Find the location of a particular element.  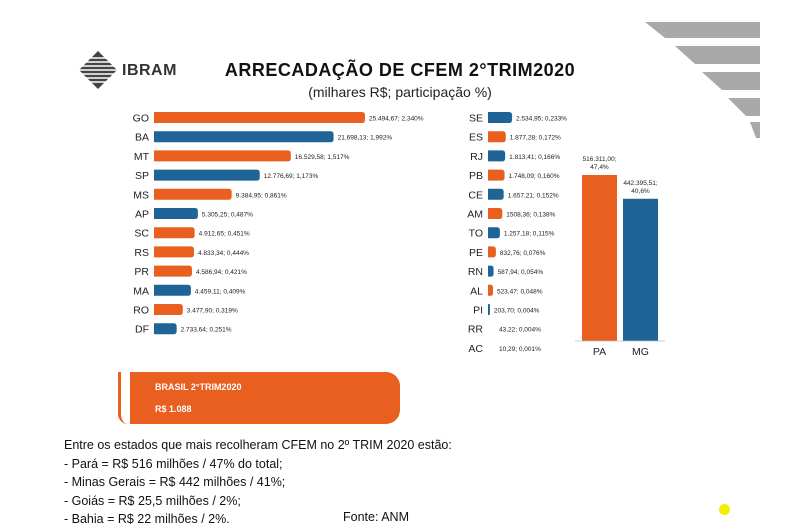

data-label-ac: 10,29; 0,001% is located at coordinates (520, 349).